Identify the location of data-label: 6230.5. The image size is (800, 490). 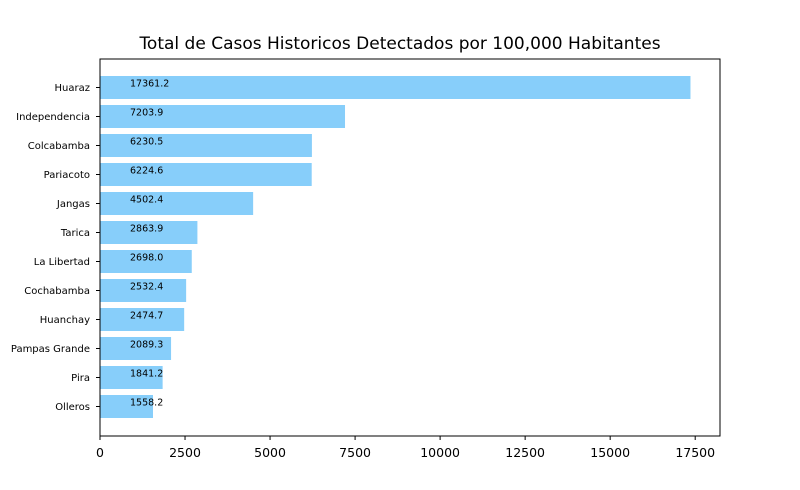
(146, 142).